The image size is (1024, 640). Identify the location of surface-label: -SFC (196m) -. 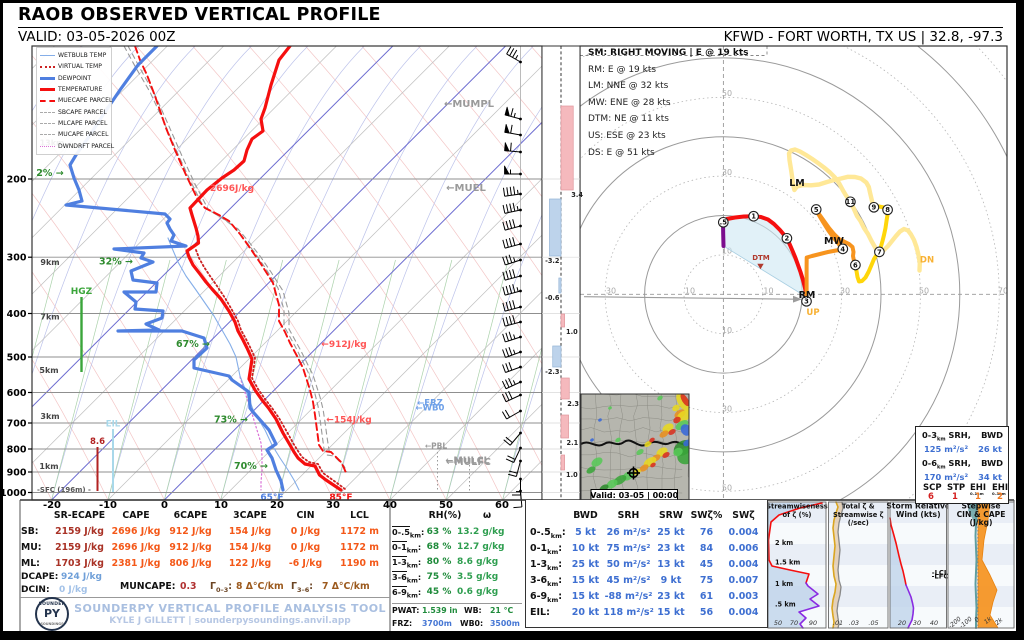
(64, 490).